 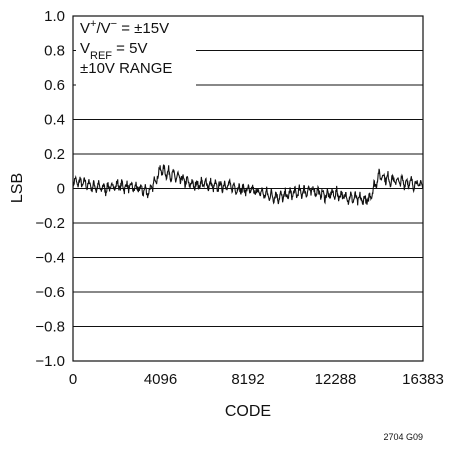 I want to click on y-tick-label: 1.0, so click(x=54, y=16).